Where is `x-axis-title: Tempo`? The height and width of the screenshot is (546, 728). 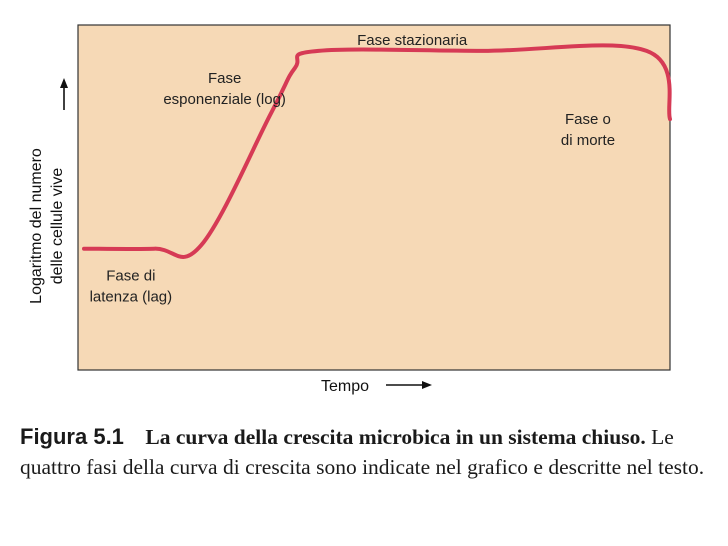 x-axis-title: Tempo is located at coordinates (345, 386).